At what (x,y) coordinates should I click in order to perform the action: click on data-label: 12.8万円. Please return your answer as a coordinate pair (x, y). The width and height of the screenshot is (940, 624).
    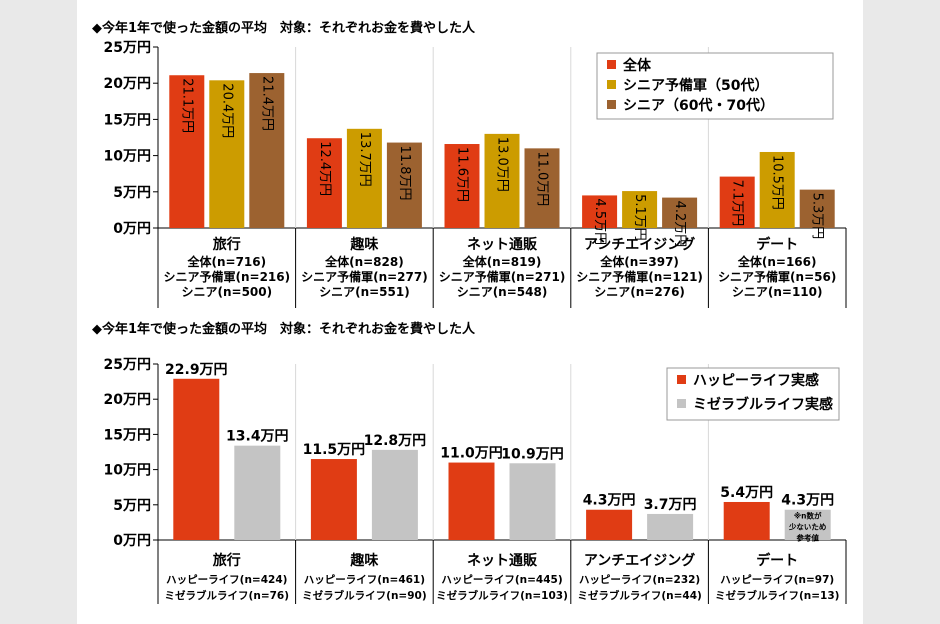
    Looking at the image, I should click on (395, 441).